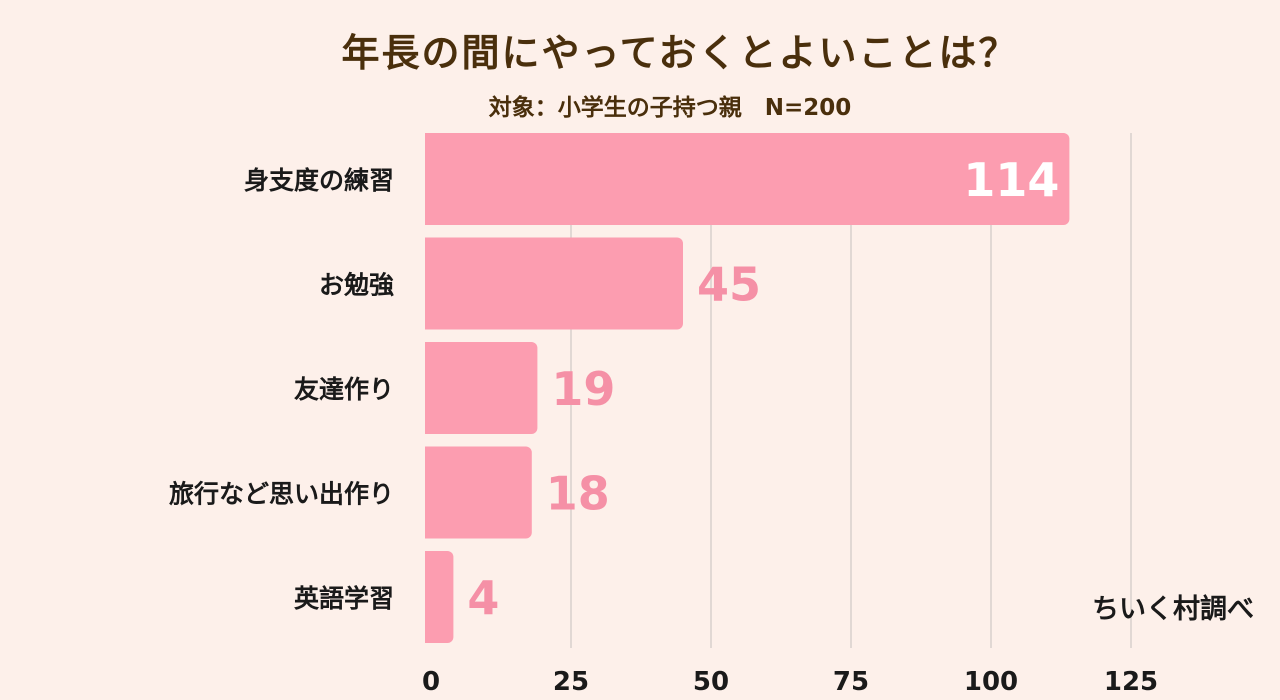 Image resolution: width=1280 pixels, height=700 pixels. I want to click on category-label: 英語学習, so click(344, 598).